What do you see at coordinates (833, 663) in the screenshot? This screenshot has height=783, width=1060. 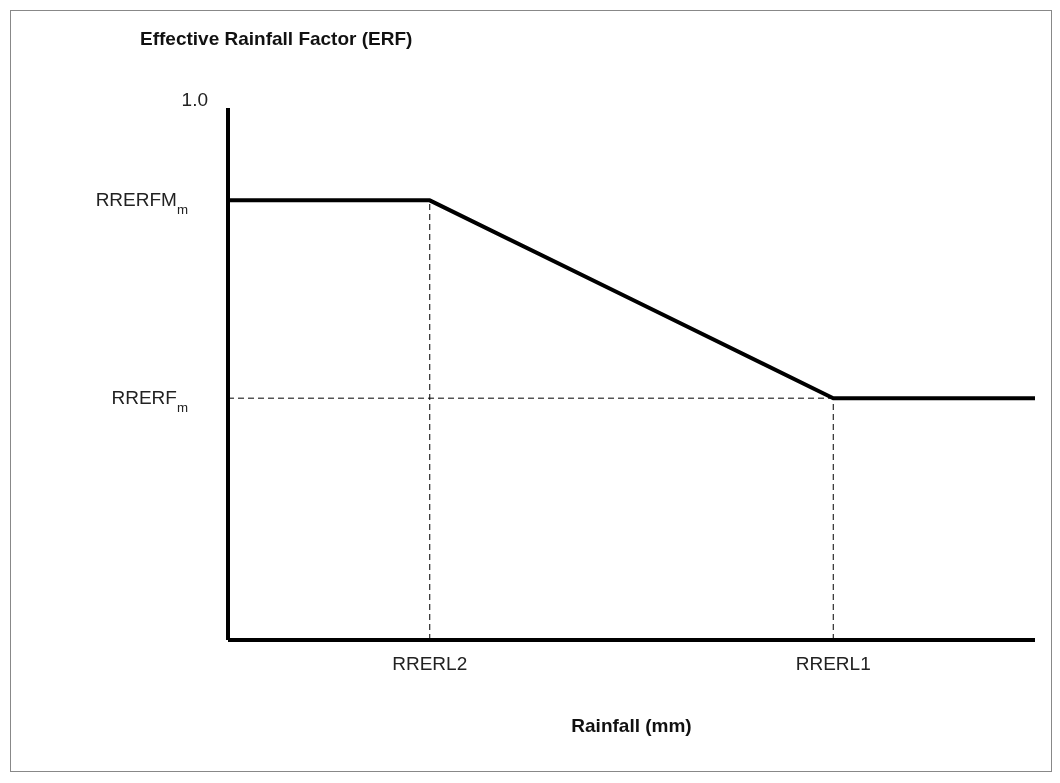 I see `x-tick-label: RRERL1` at bounding box center [833, 663].